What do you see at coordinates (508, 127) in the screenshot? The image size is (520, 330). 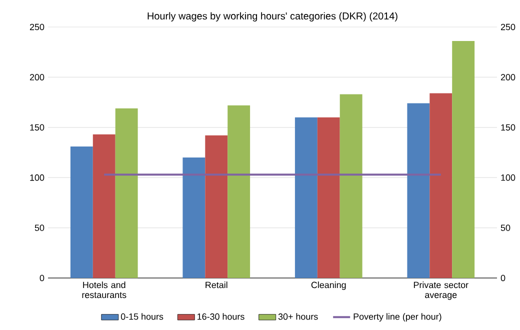 I see `y2-tick-label: 150` at bounding box center [508, 127].